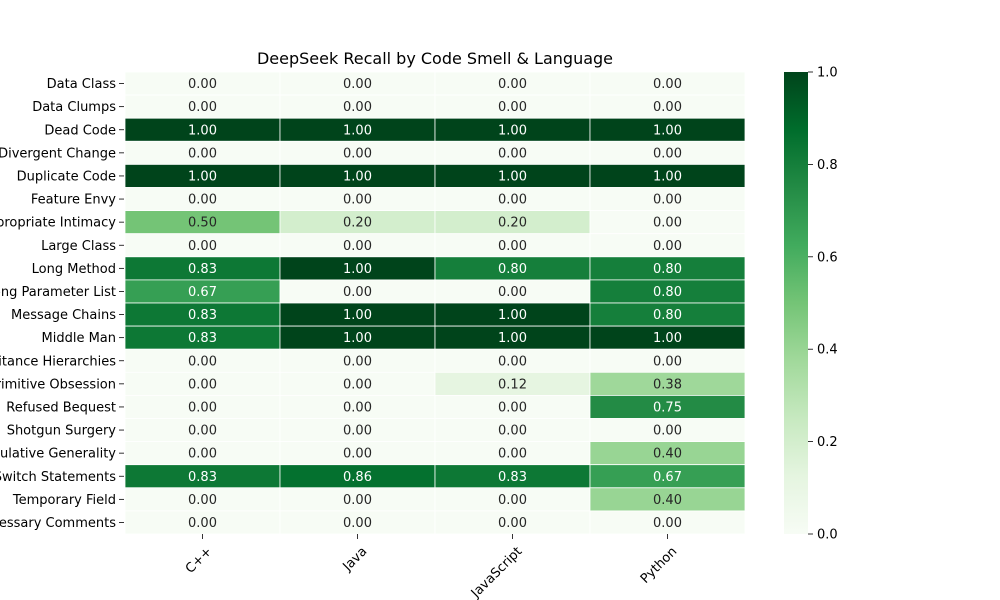 This screenshot has height=600, width=1000. I want to click on row-label: Message Chains, so click(63, 315).